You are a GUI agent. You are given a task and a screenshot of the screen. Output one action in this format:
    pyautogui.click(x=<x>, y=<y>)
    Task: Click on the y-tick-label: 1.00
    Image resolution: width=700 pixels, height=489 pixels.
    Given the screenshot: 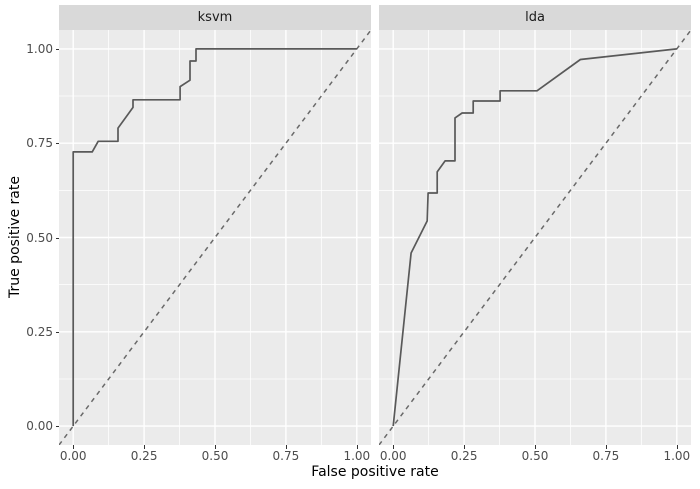 What is the action you would take?
    pyautogui.click(x=39, y=48)
    